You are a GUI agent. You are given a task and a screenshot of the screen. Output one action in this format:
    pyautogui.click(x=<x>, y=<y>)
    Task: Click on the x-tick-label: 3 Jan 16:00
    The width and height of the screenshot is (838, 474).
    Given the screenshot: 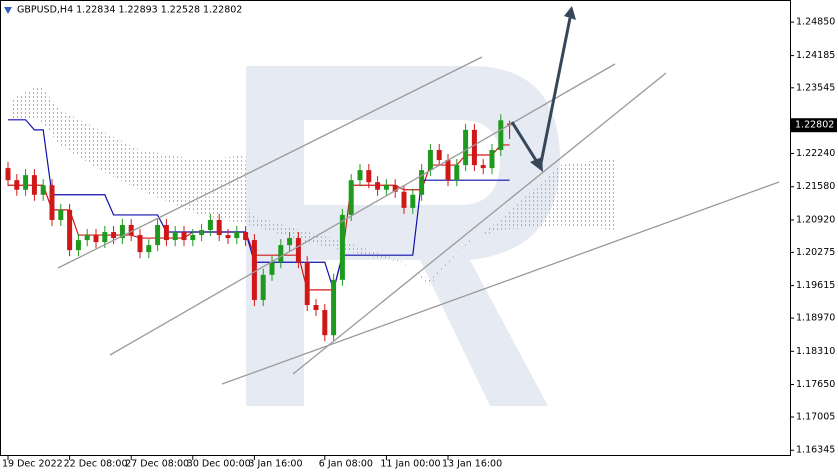 What is the action you would take?
    pyautogui.click(x=275, y=464)
    